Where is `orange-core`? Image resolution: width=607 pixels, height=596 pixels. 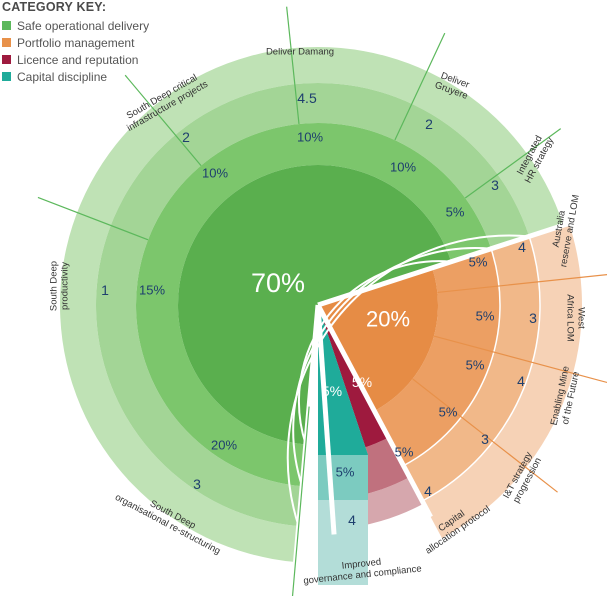
orange-core is located at coordinates (378, 339).